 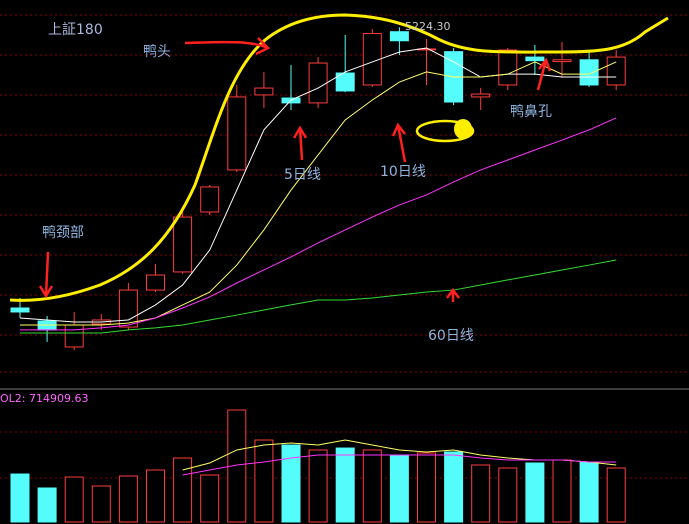 I want to click on annotation: 鸭头, so click(x=157, y=52).